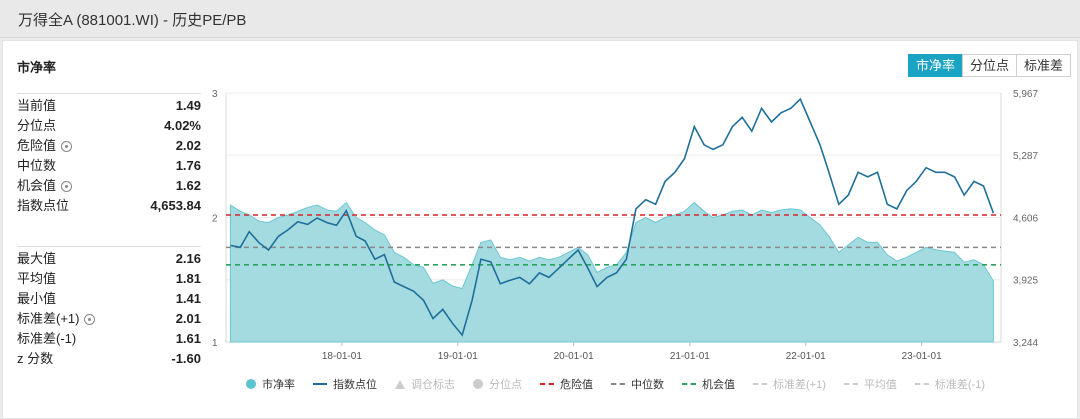  What do you see at coordinates (35, 358) in the screenshot?
I see `stat-label: z 分数` at bounding box center [35, 358].